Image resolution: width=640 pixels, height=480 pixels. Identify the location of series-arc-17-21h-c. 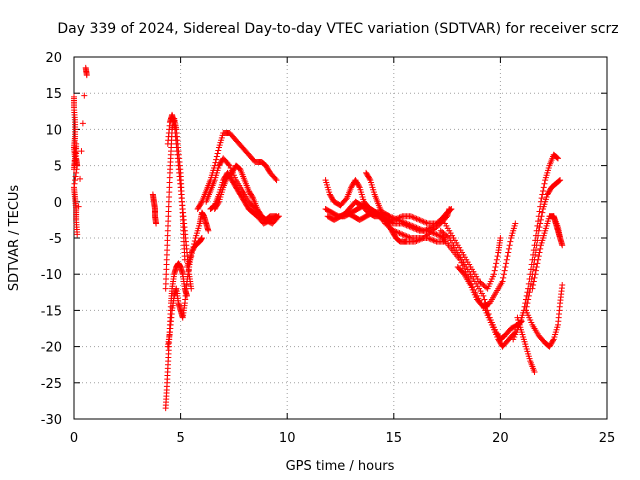
(472, 256).